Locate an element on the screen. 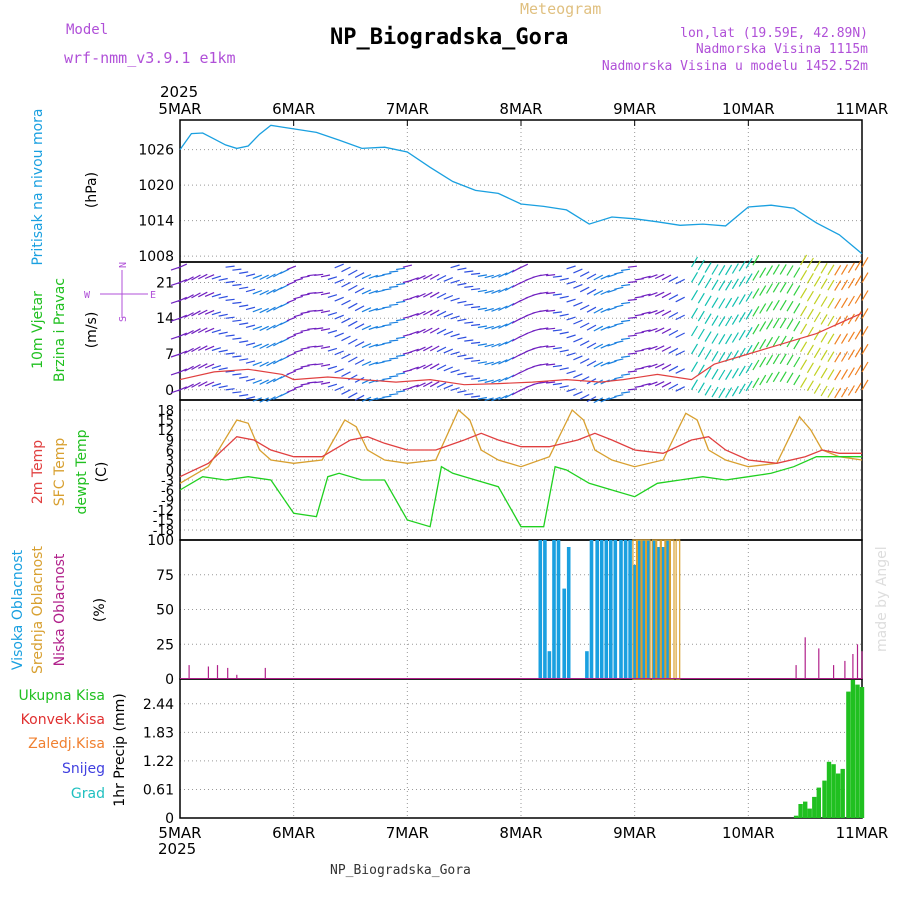  y-tick-label: 18 is located at coordinates (165, 411).